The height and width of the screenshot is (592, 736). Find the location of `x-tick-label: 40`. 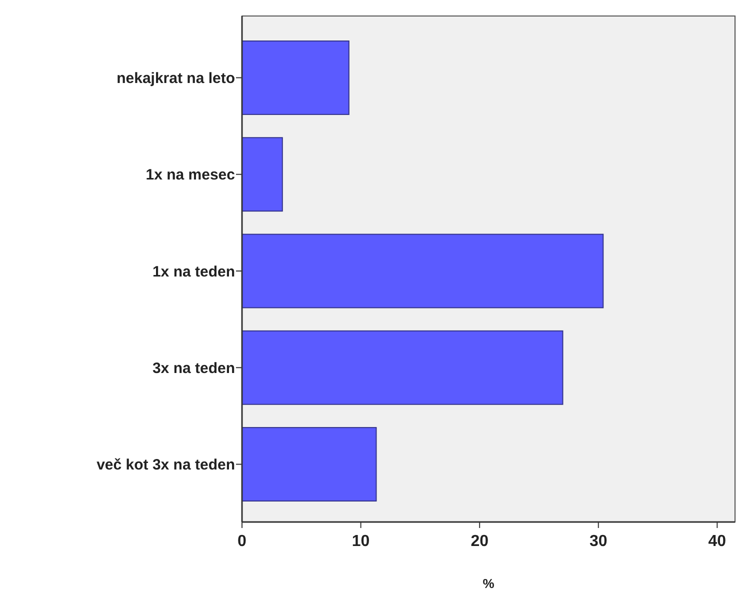

x-tick-label: 40 is located at coordinates (717, 541).